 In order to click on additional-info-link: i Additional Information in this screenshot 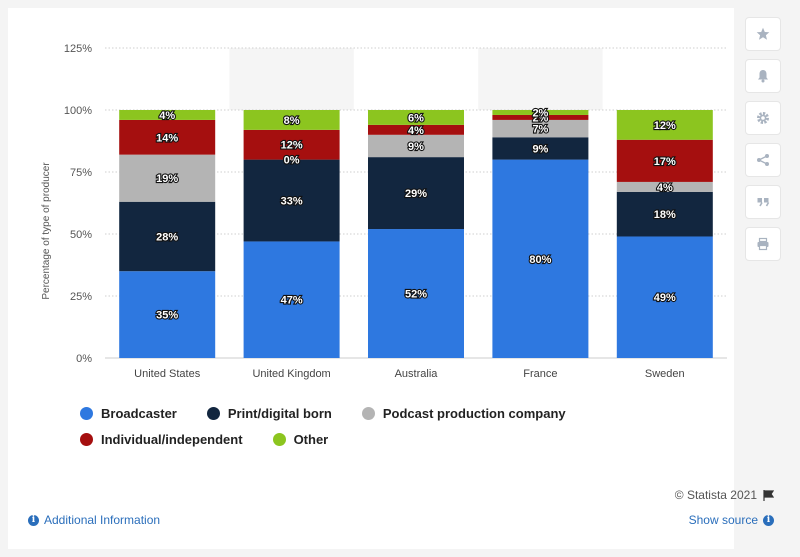, I will do `click(94, 520)`.